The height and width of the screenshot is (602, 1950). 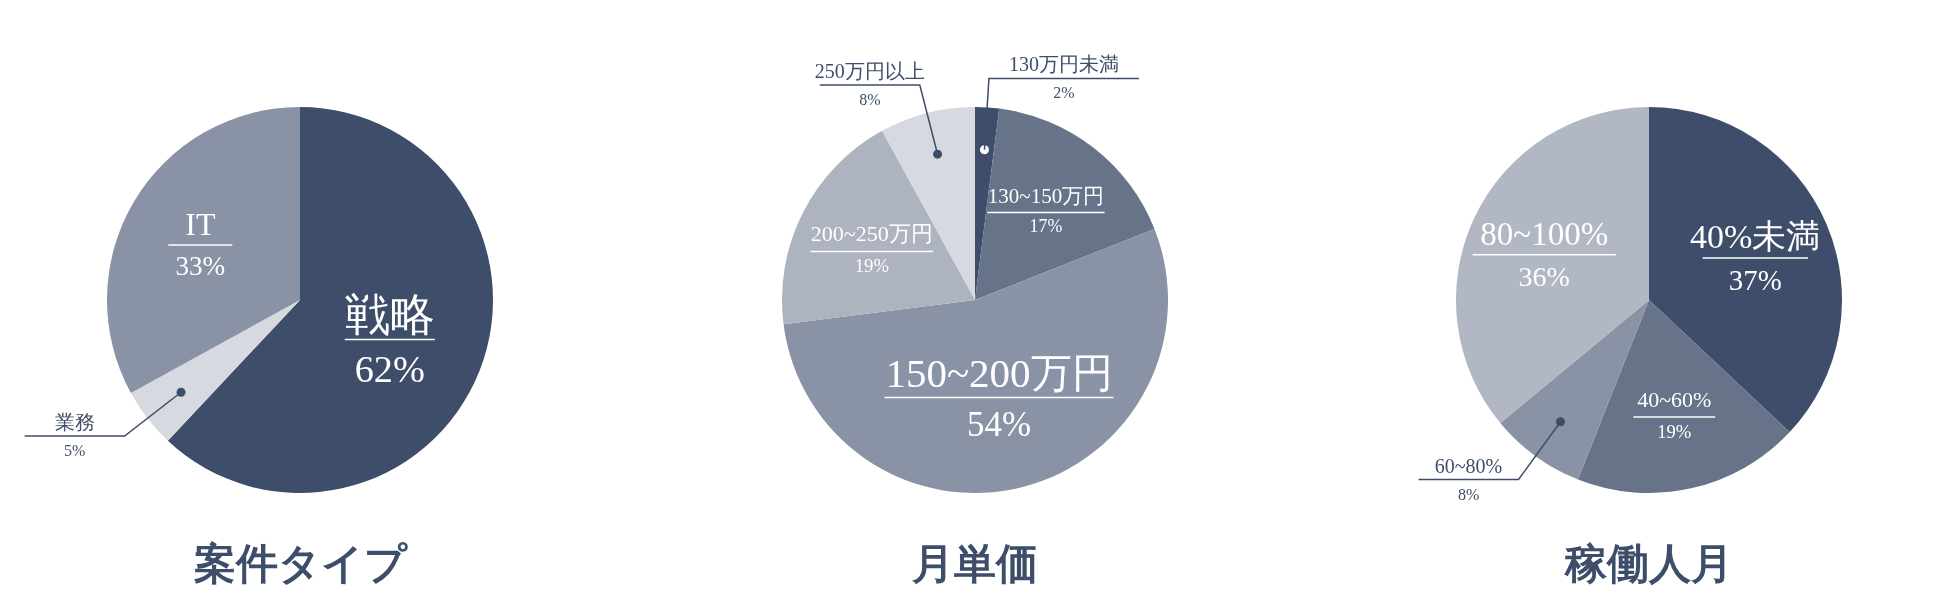 What do you see at coordinates (200, 224) in the screenshot?
I see `slice-label: IT` at bounding box center [200, 224].